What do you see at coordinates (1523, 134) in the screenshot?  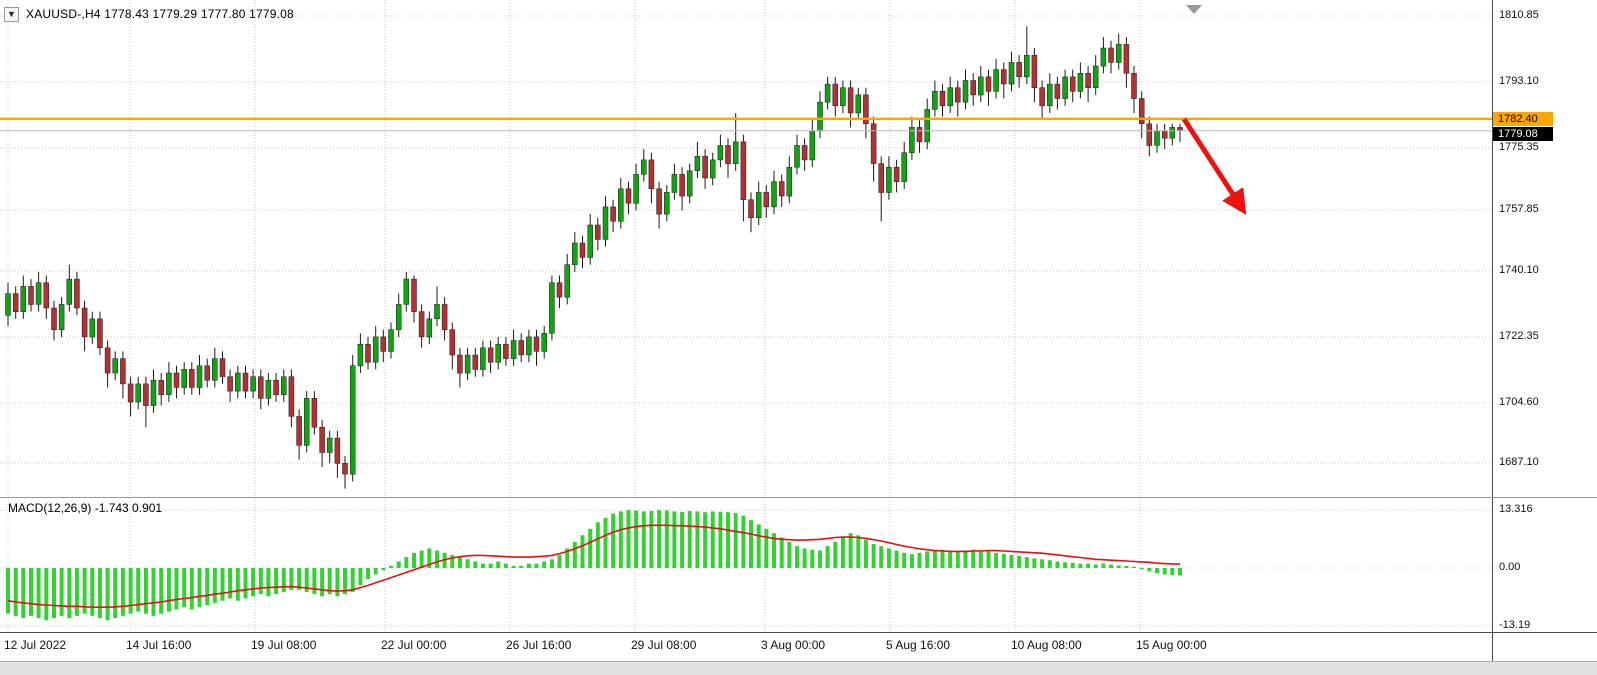 I see `current-price-badge: 1779.08` at bounding box center [1523, 134].